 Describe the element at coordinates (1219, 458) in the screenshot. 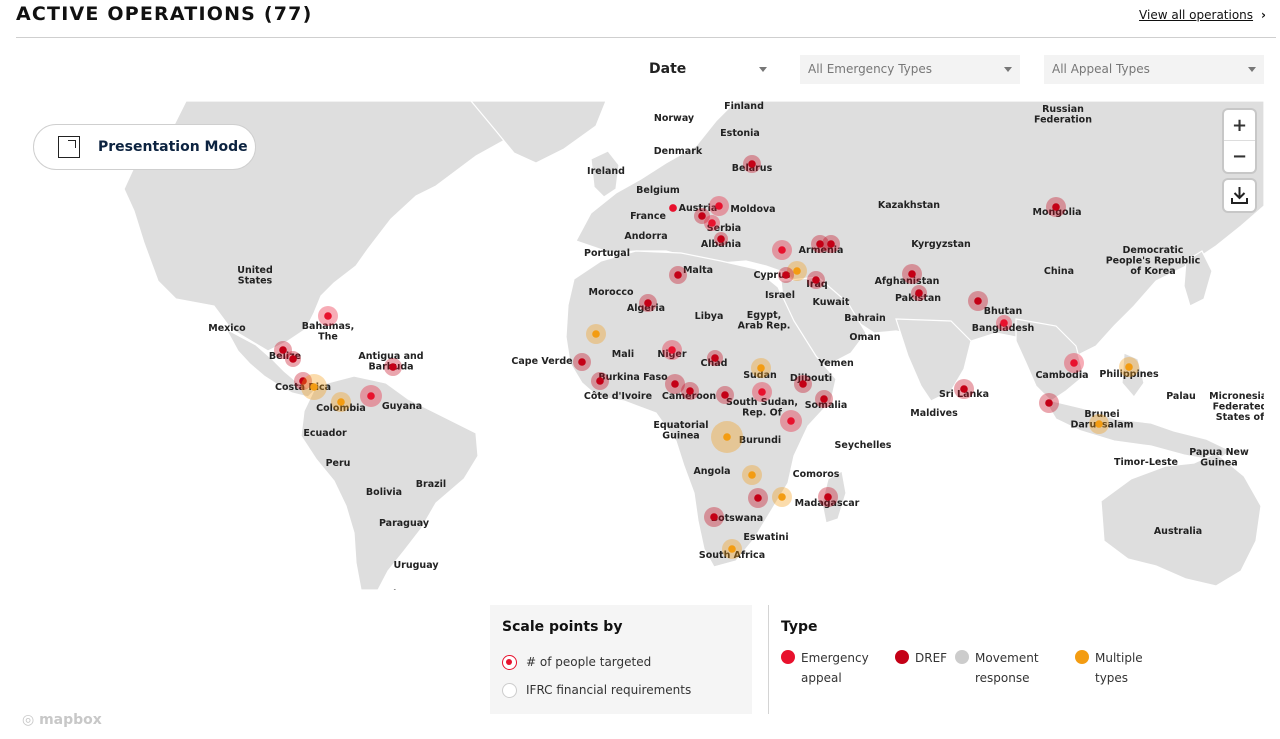

I see `country-label: Papua New Guinea` at that location.